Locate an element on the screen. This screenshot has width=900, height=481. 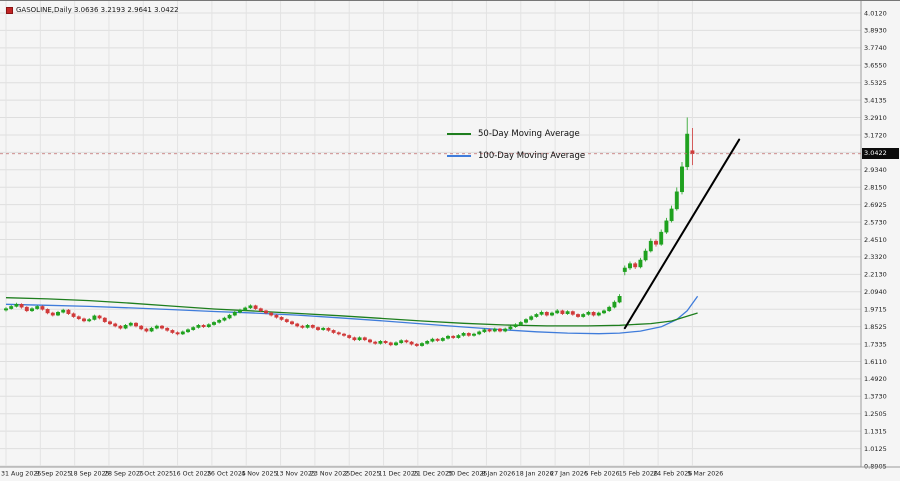
price-axis-label: 1.9715 is located at coordinates (875, 309).